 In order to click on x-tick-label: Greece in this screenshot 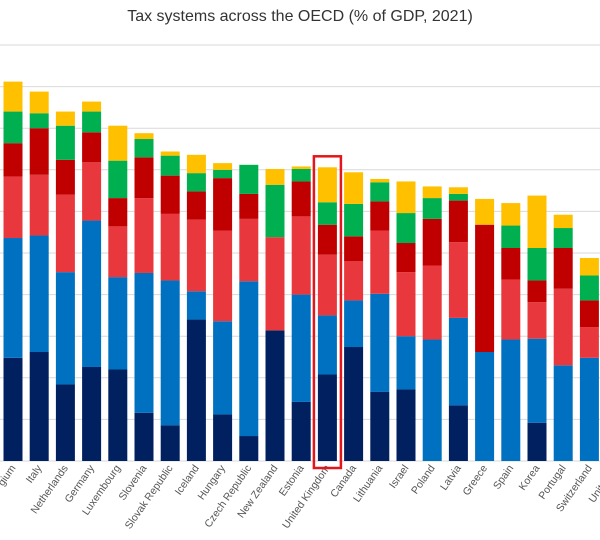, I will do `click(475, 480)`.